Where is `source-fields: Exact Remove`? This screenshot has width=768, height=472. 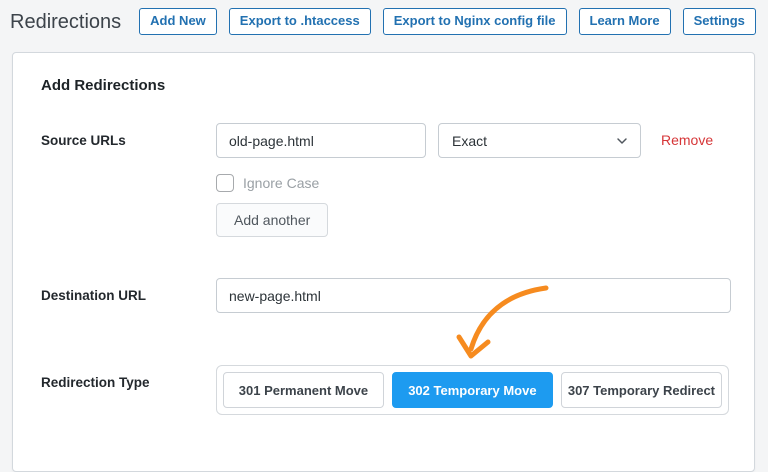 source-fields: Exact Remove is located at coordinates (464, 140).